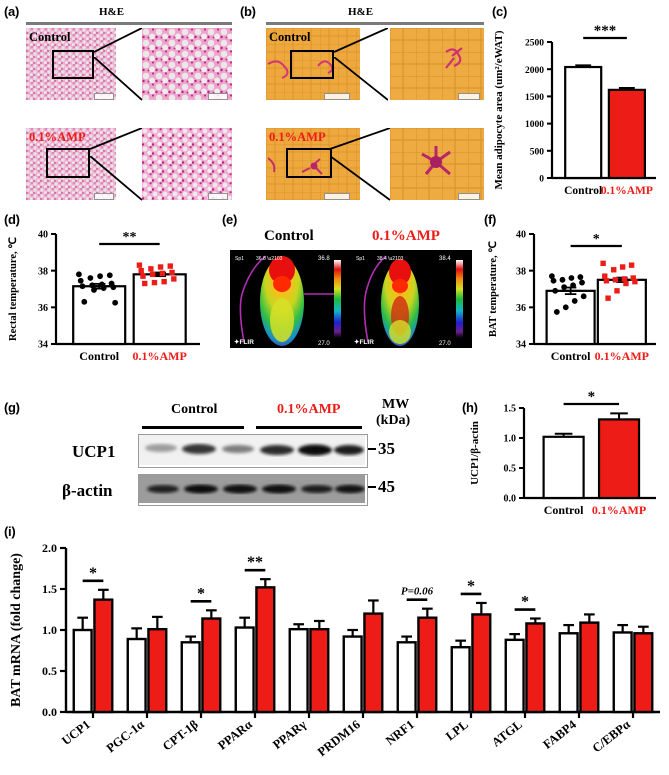 The width and height of the screenshot is (669, 775). Describe the element at coordinates (375, 23) in the screenshot. I see `panel-b-rule` at that location.